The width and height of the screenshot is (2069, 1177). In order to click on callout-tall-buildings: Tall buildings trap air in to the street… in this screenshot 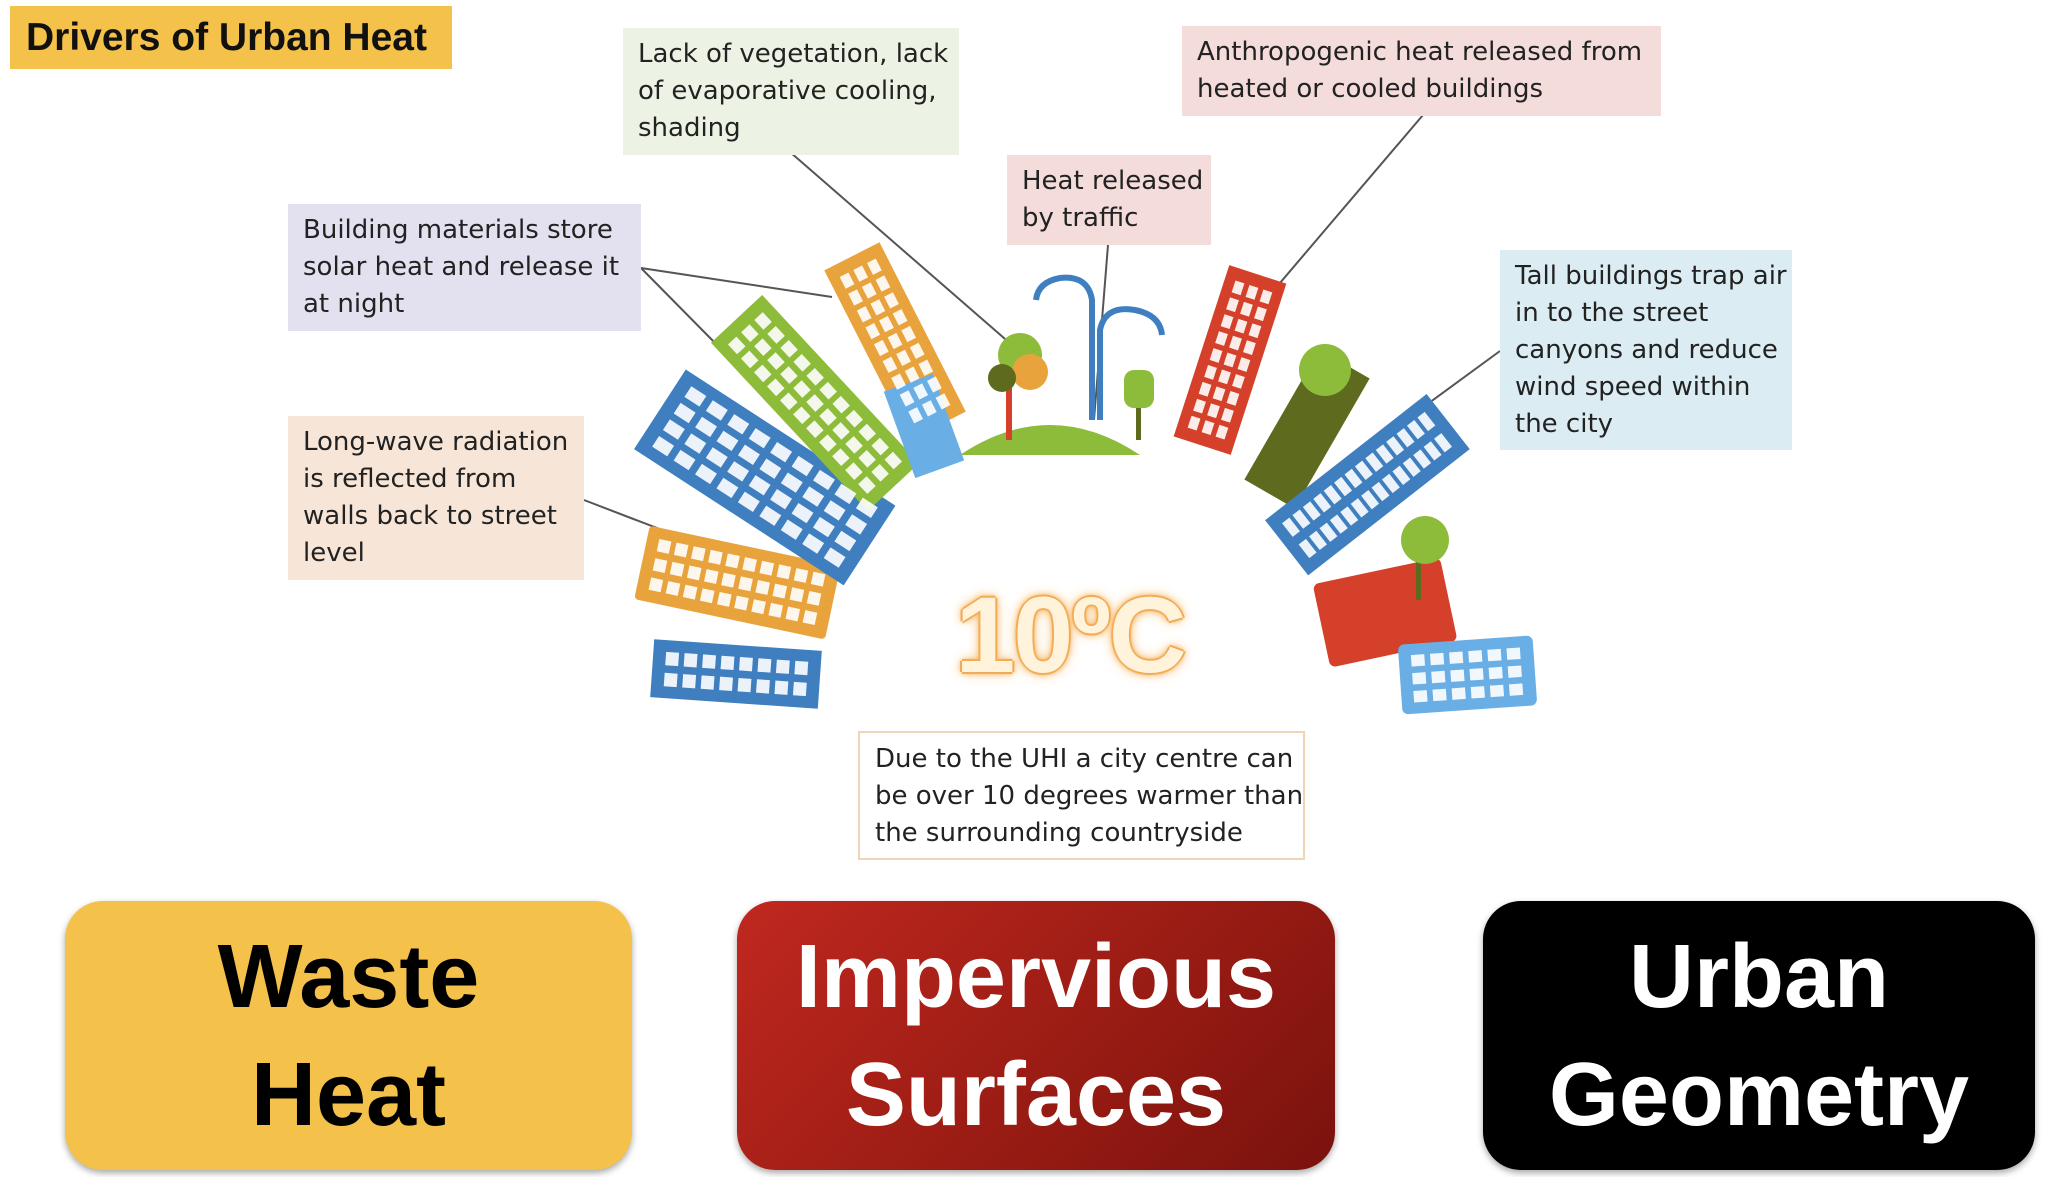, I will do `click(1646, 350)`.